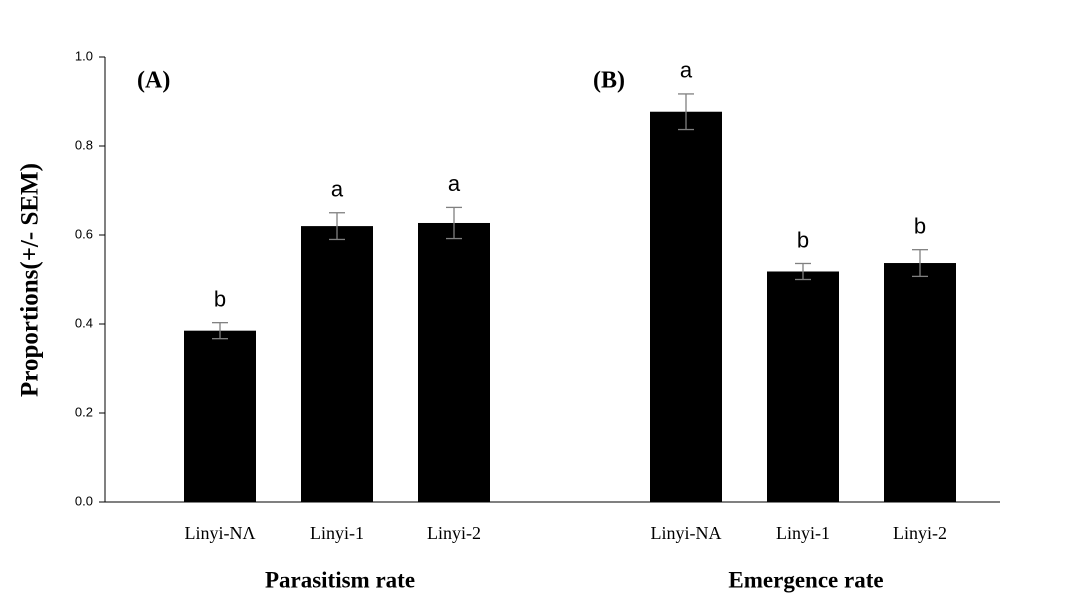 This screenshot has width=1073, height=600. I want to click on y-tick-label: 0.4, so click(84, 322).